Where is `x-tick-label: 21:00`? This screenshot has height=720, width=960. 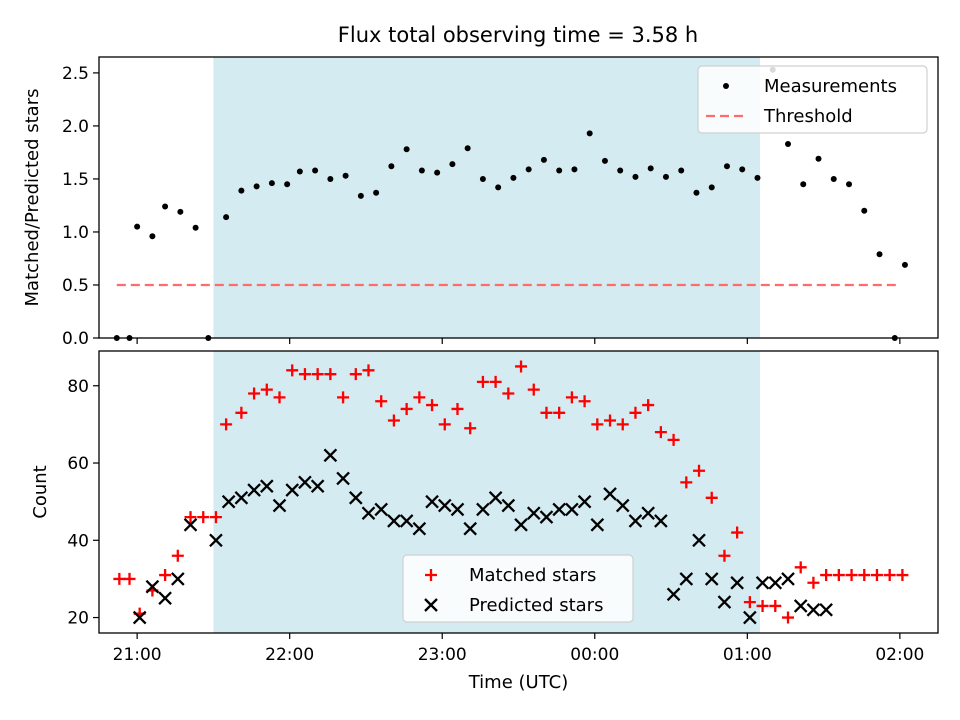
x-tick-label: 21:00 is located at coordinates (137, 655).